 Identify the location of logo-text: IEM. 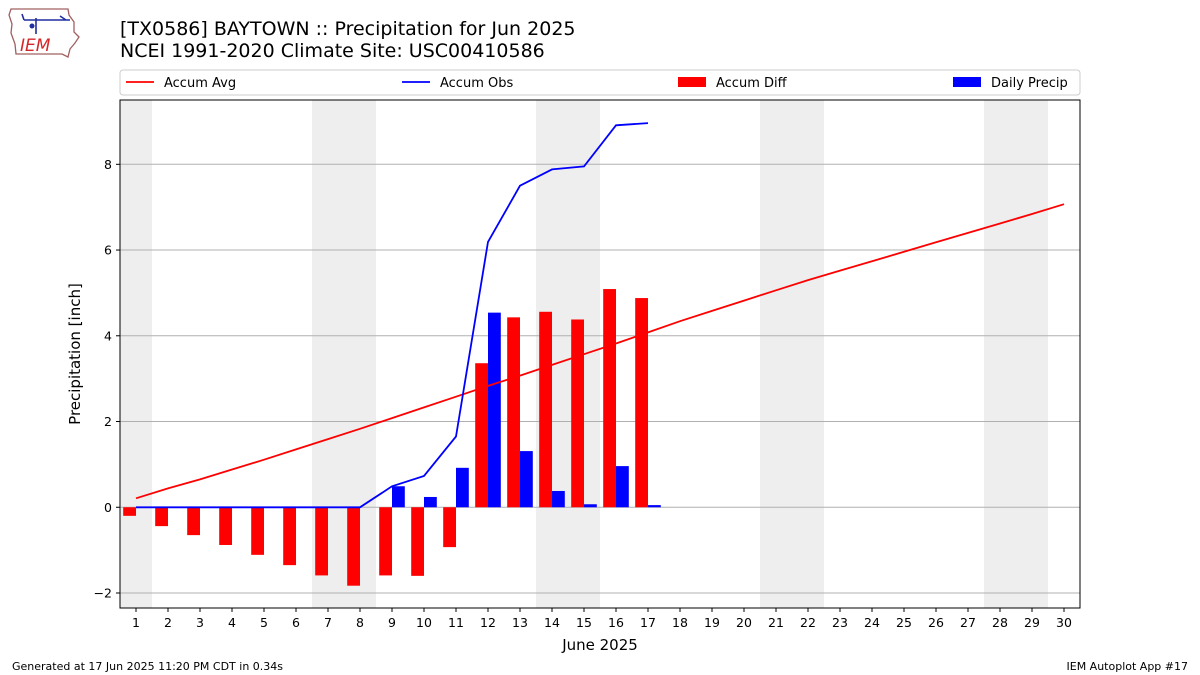
(35, 46).